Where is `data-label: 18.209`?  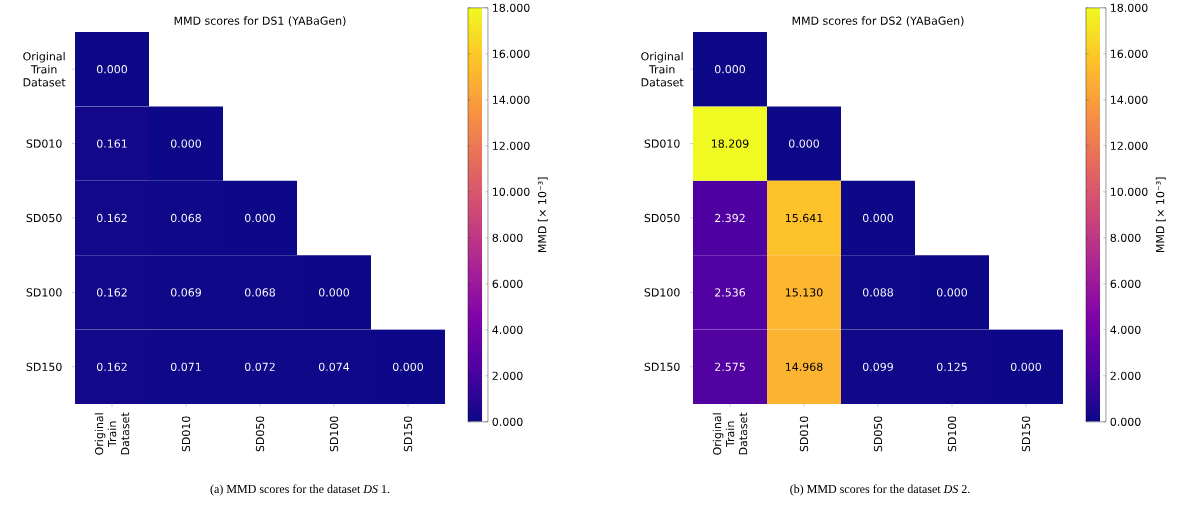
data-label: 18.209 is located at coordinates (730, 143).